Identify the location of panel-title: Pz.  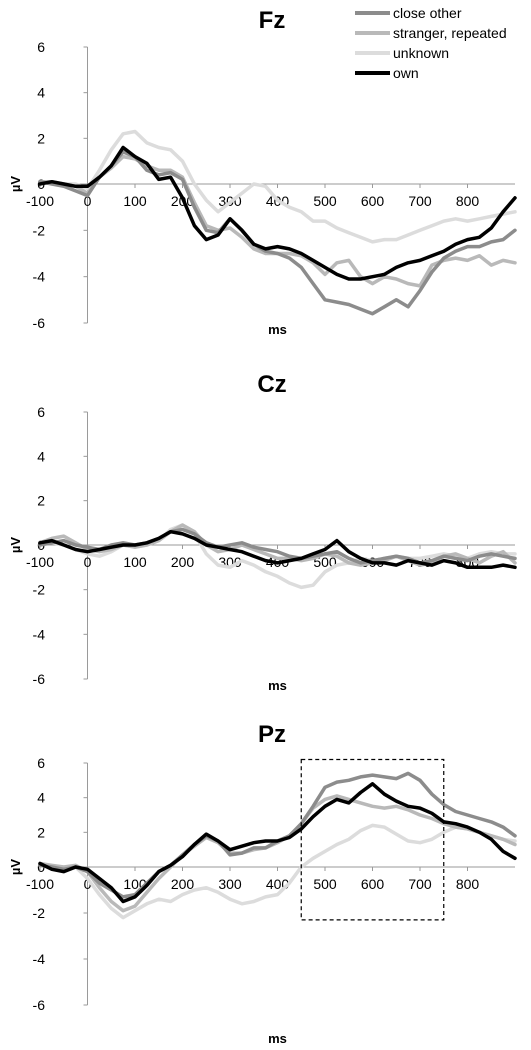
(272, 734).